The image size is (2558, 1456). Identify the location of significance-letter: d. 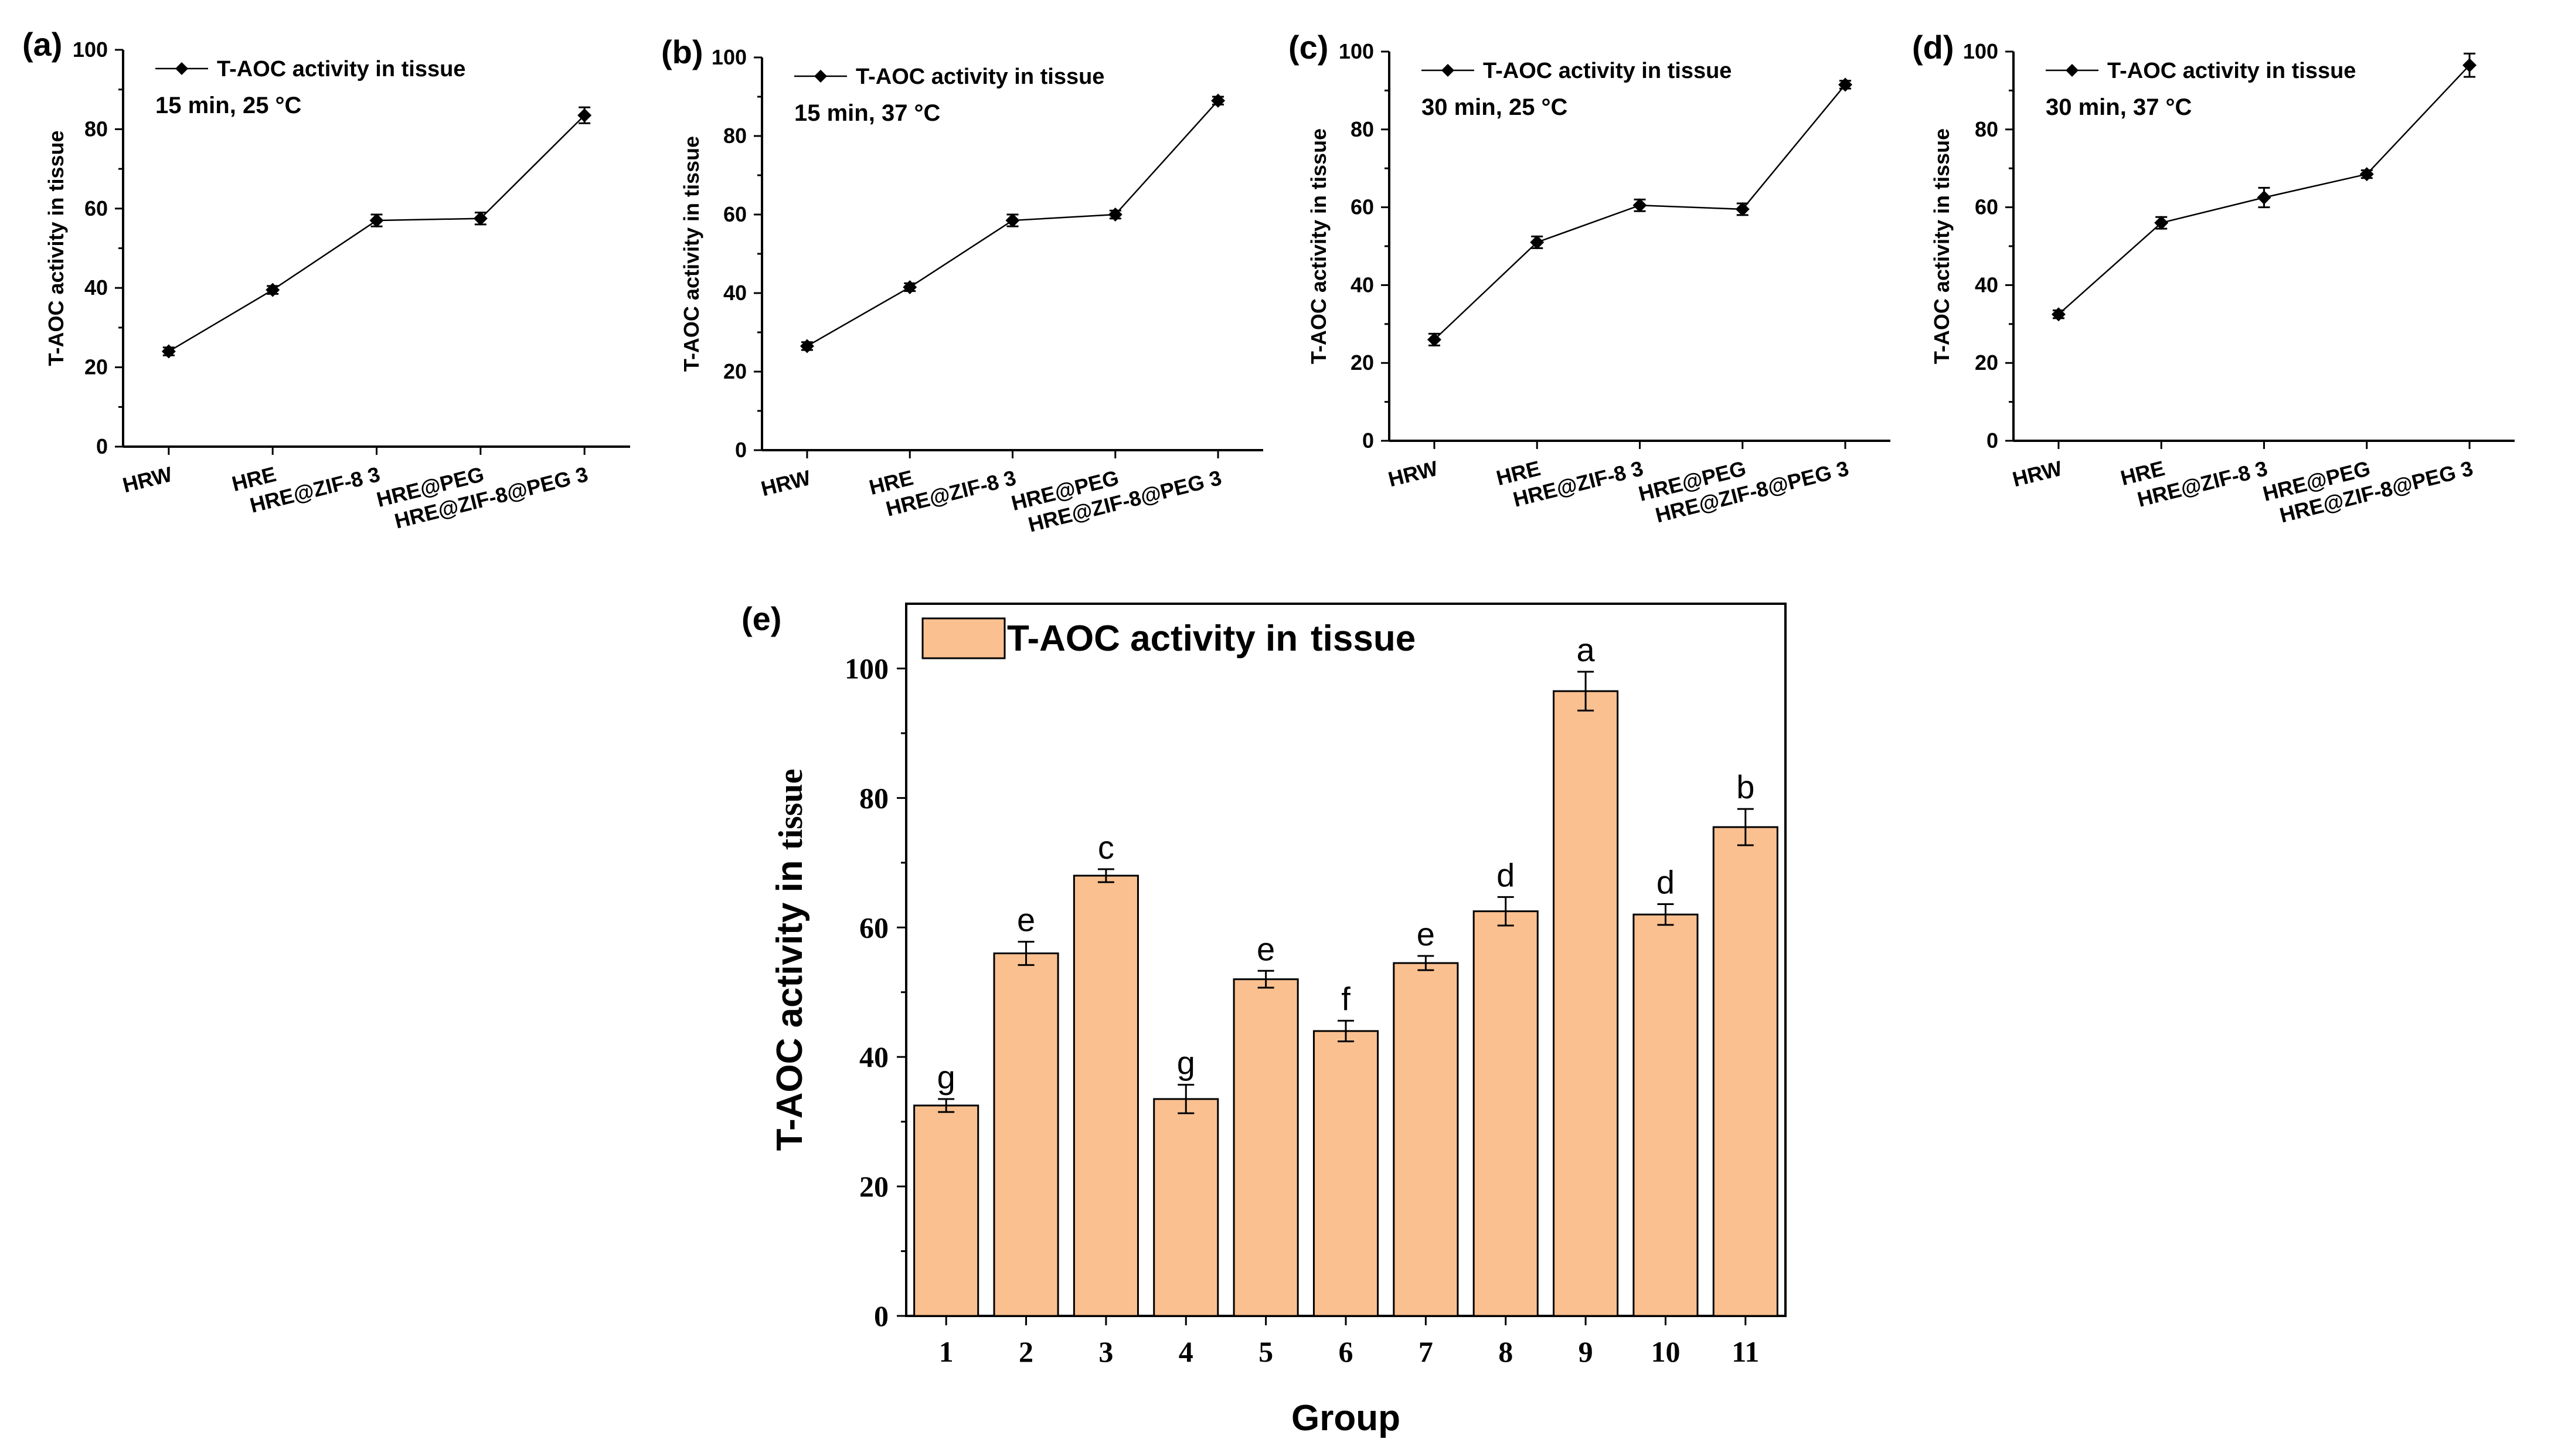
(1505, 875).